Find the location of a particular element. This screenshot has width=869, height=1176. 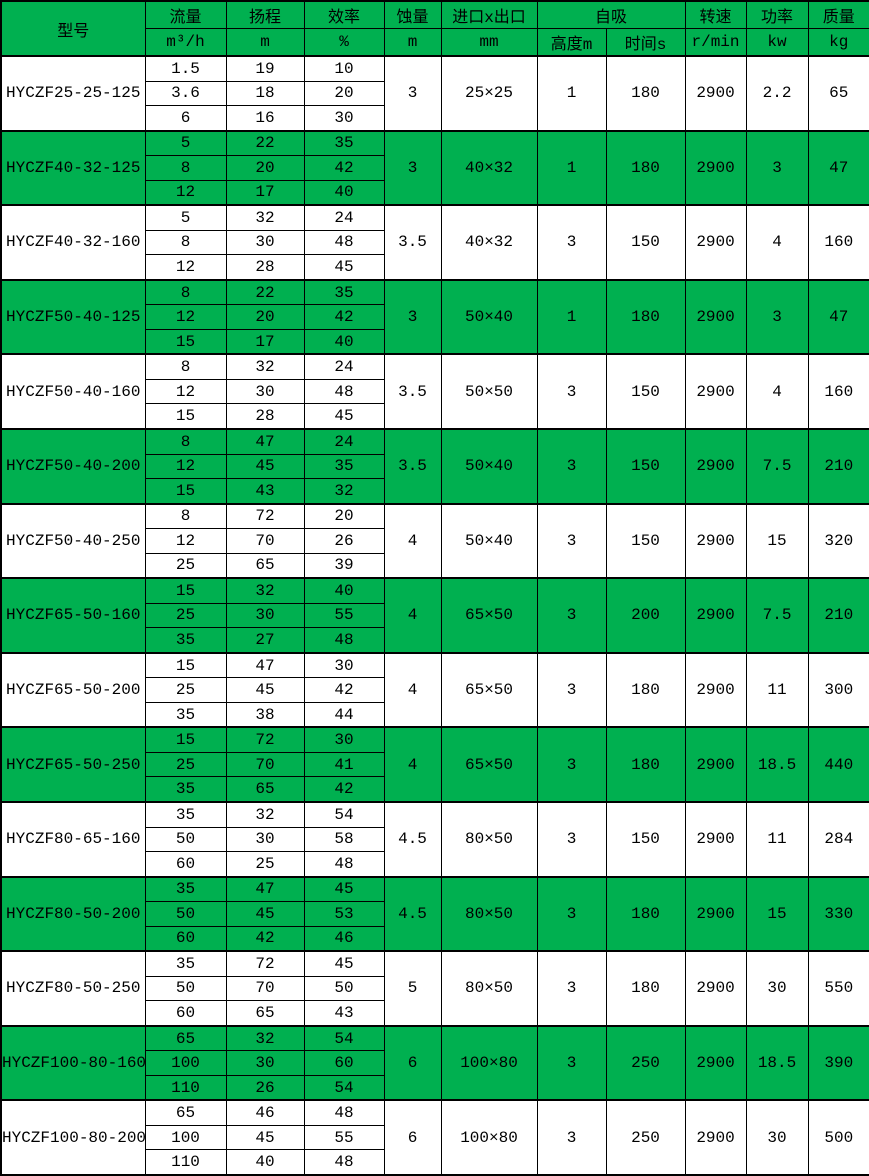

spec-row: 25 45 42 is located at coordinates (435, 690).